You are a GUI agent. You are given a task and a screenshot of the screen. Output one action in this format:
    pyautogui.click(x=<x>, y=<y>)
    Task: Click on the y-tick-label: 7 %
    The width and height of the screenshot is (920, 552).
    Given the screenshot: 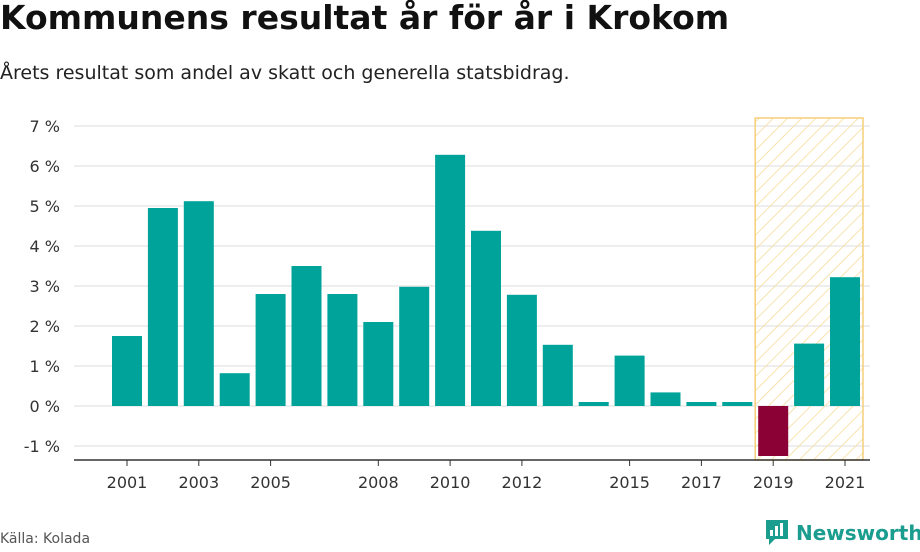 What is the action you would take?
    pyautogui.click(x=45, y=126)
    